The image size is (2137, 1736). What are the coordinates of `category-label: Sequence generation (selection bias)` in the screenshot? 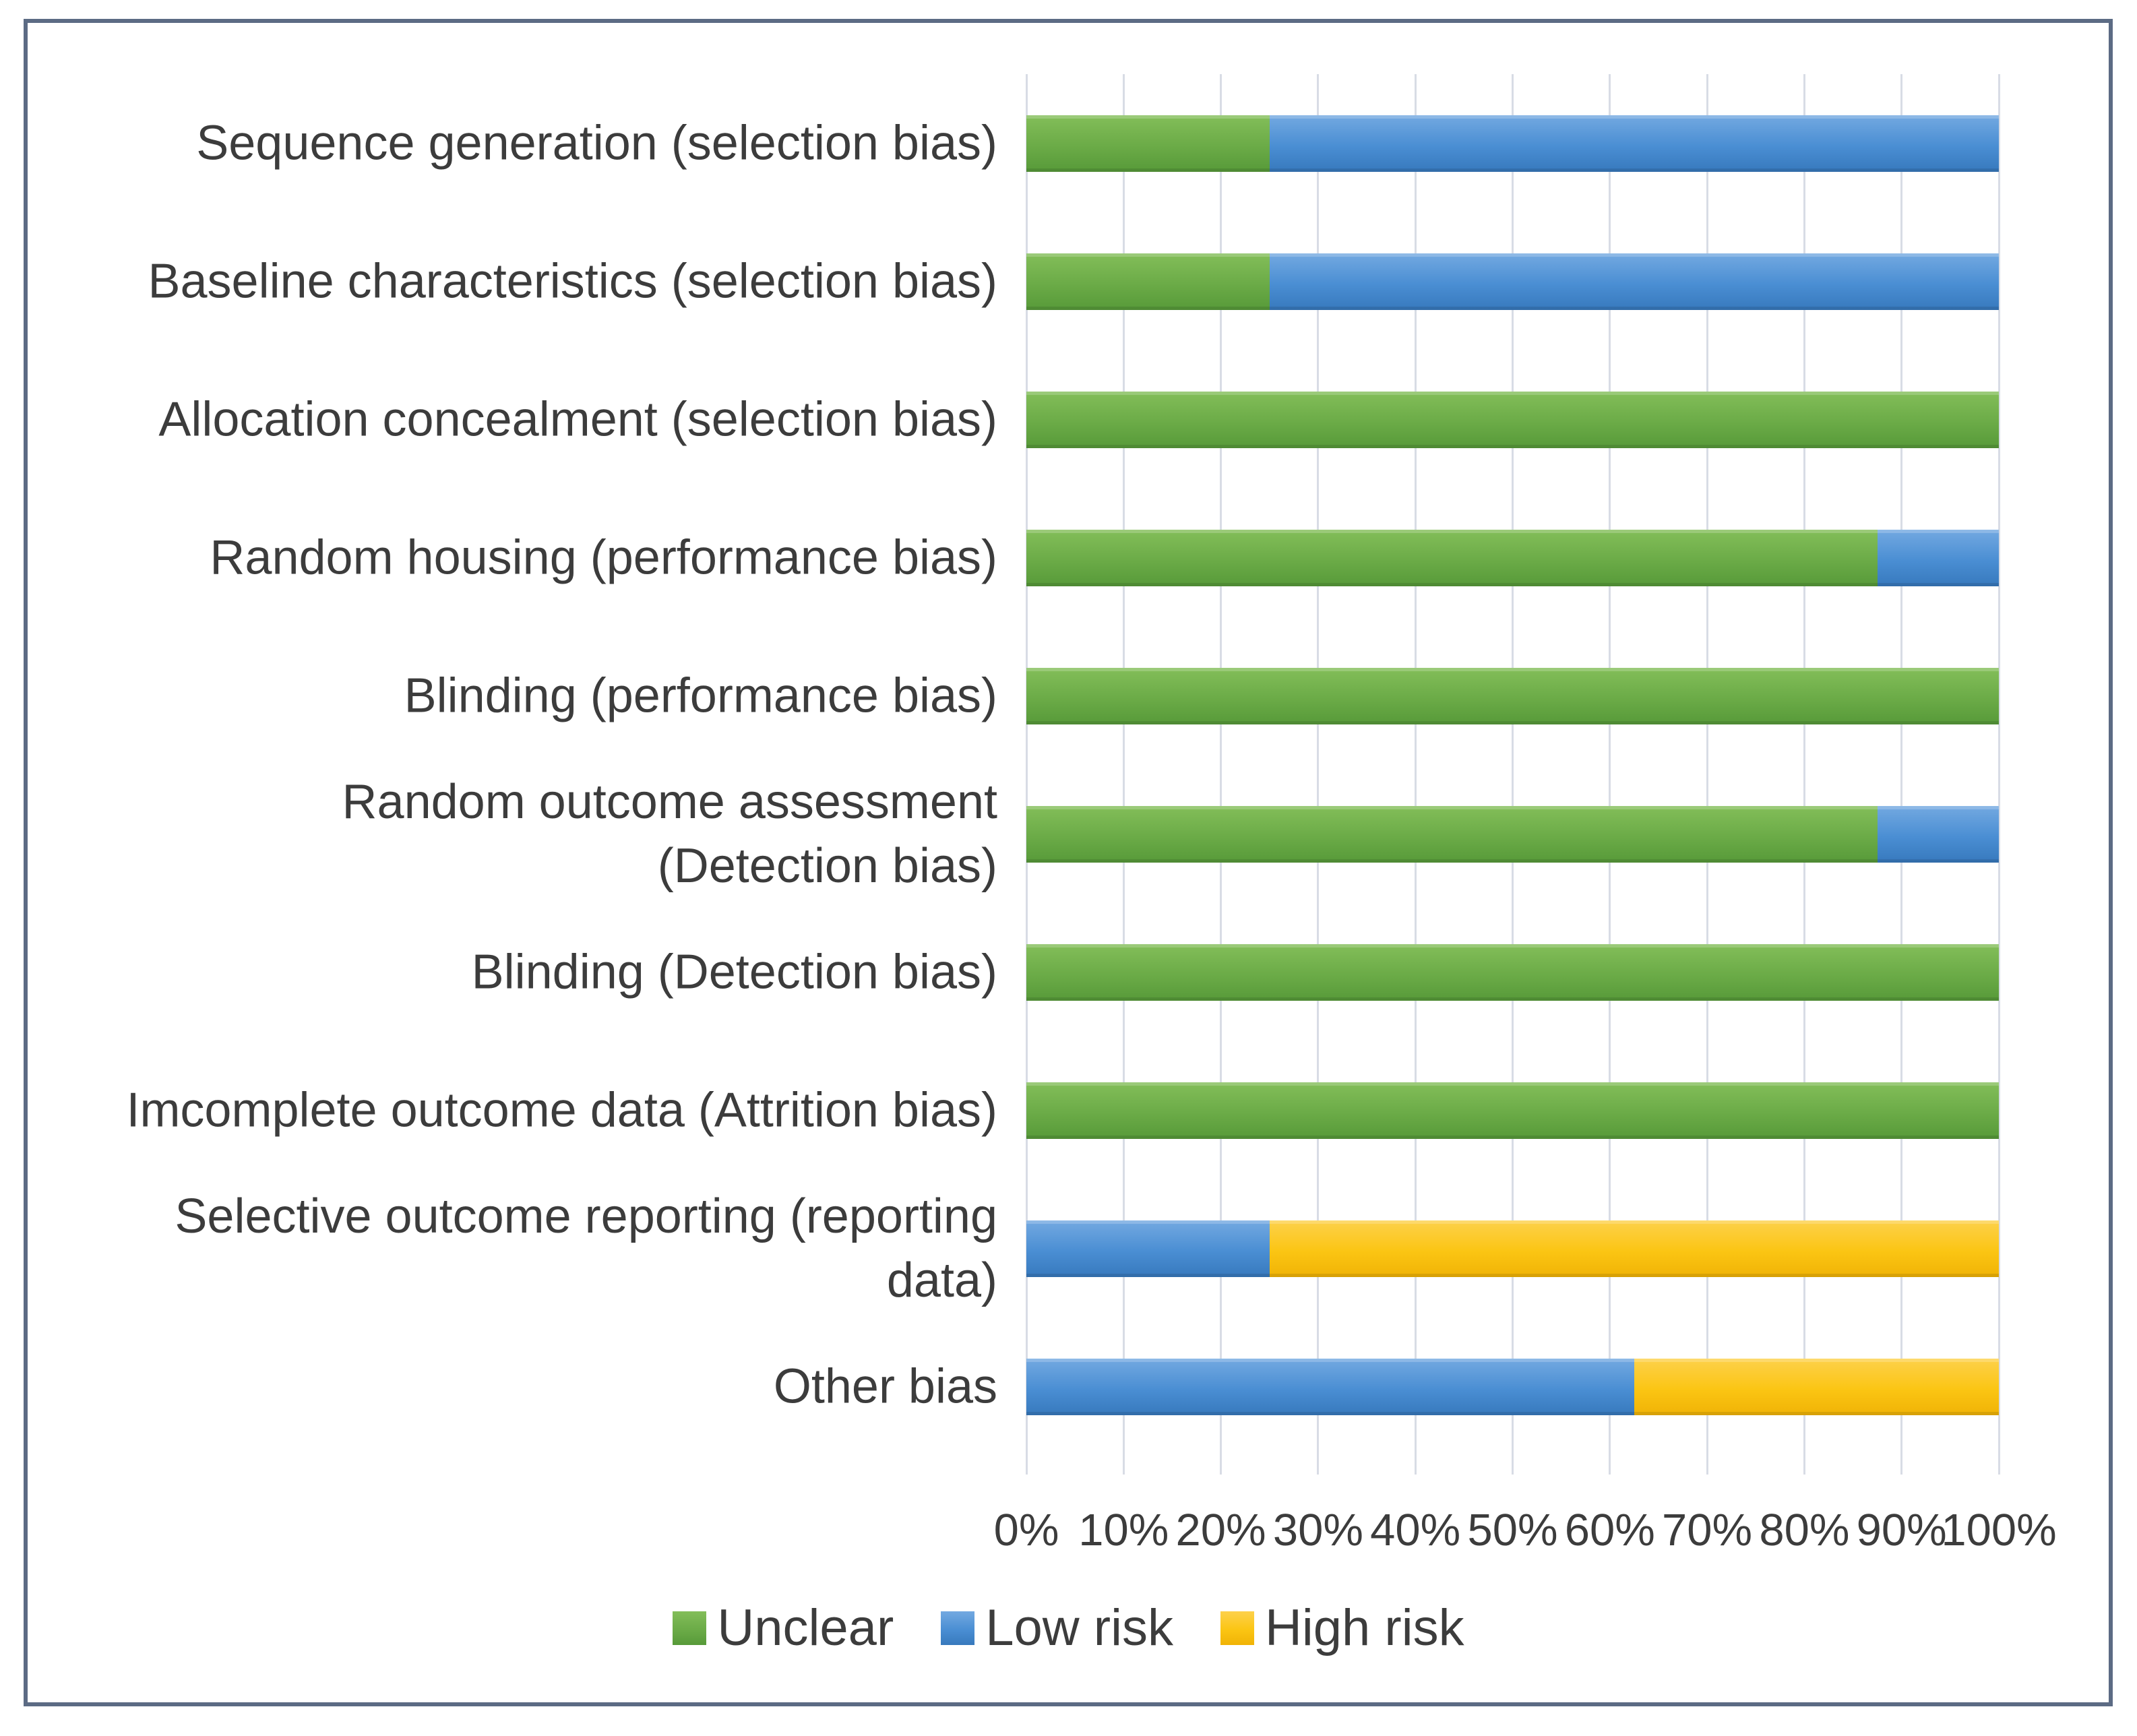 It's located at (596, 143).